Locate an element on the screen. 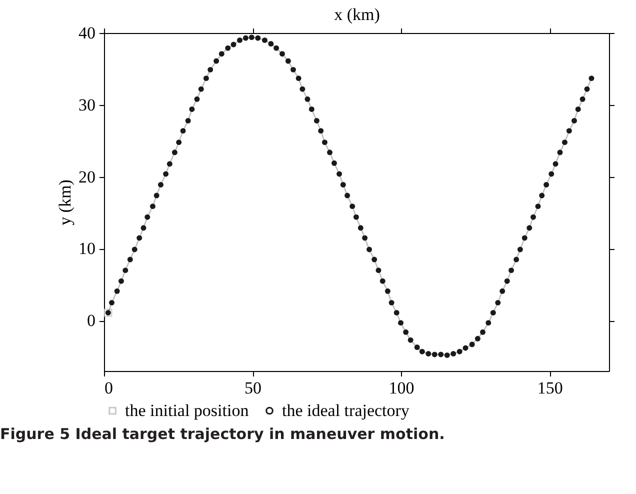  y-tick-label: 0 is located at coordinates (91, 320).